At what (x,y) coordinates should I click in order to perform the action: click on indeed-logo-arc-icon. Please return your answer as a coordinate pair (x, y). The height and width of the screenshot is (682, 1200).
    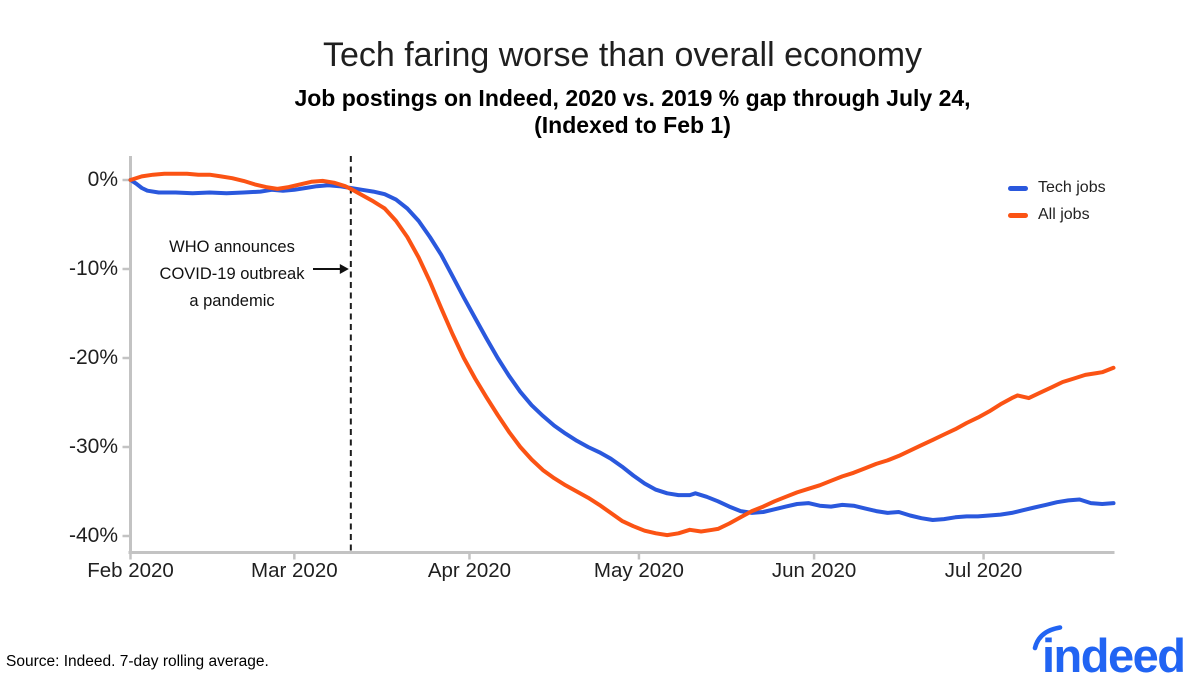
    Looking at the image, I should click on (1047, 638).